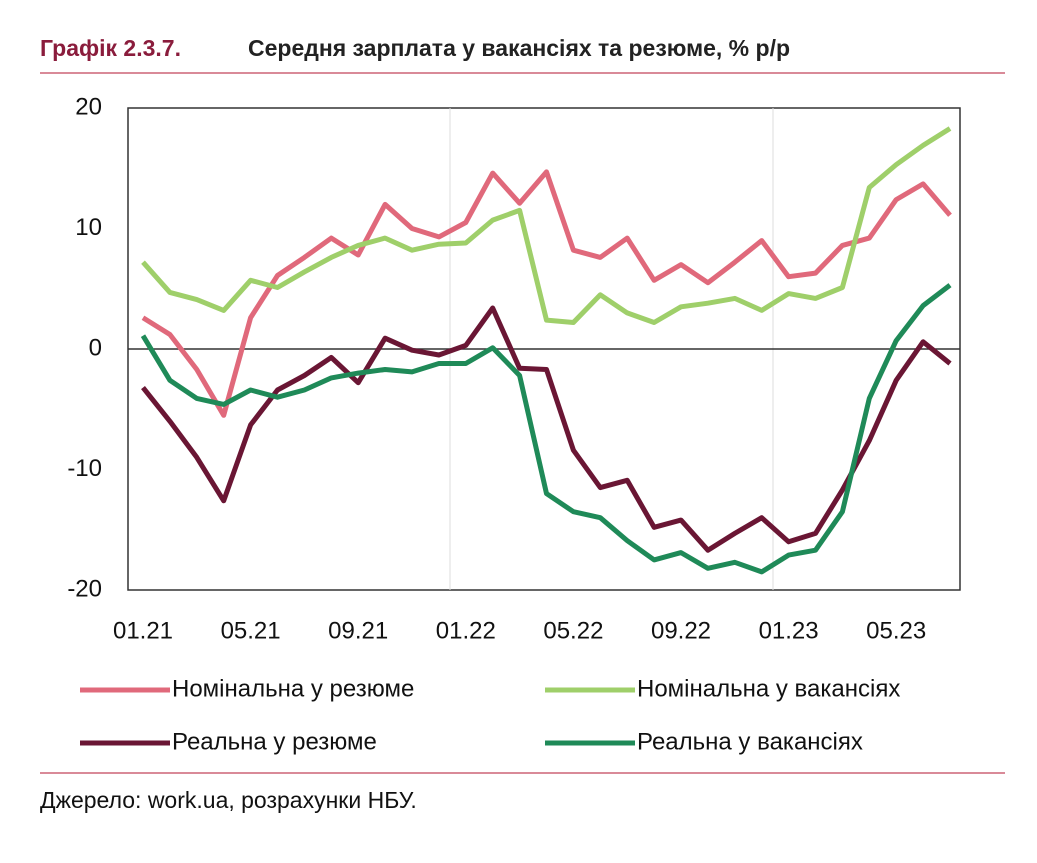 The height and width of the screenshot is (863, 1037). Describe the element at coordinates (274, 741) in the screenshot. I see `legend-label: Реальна у резюме` at that location.